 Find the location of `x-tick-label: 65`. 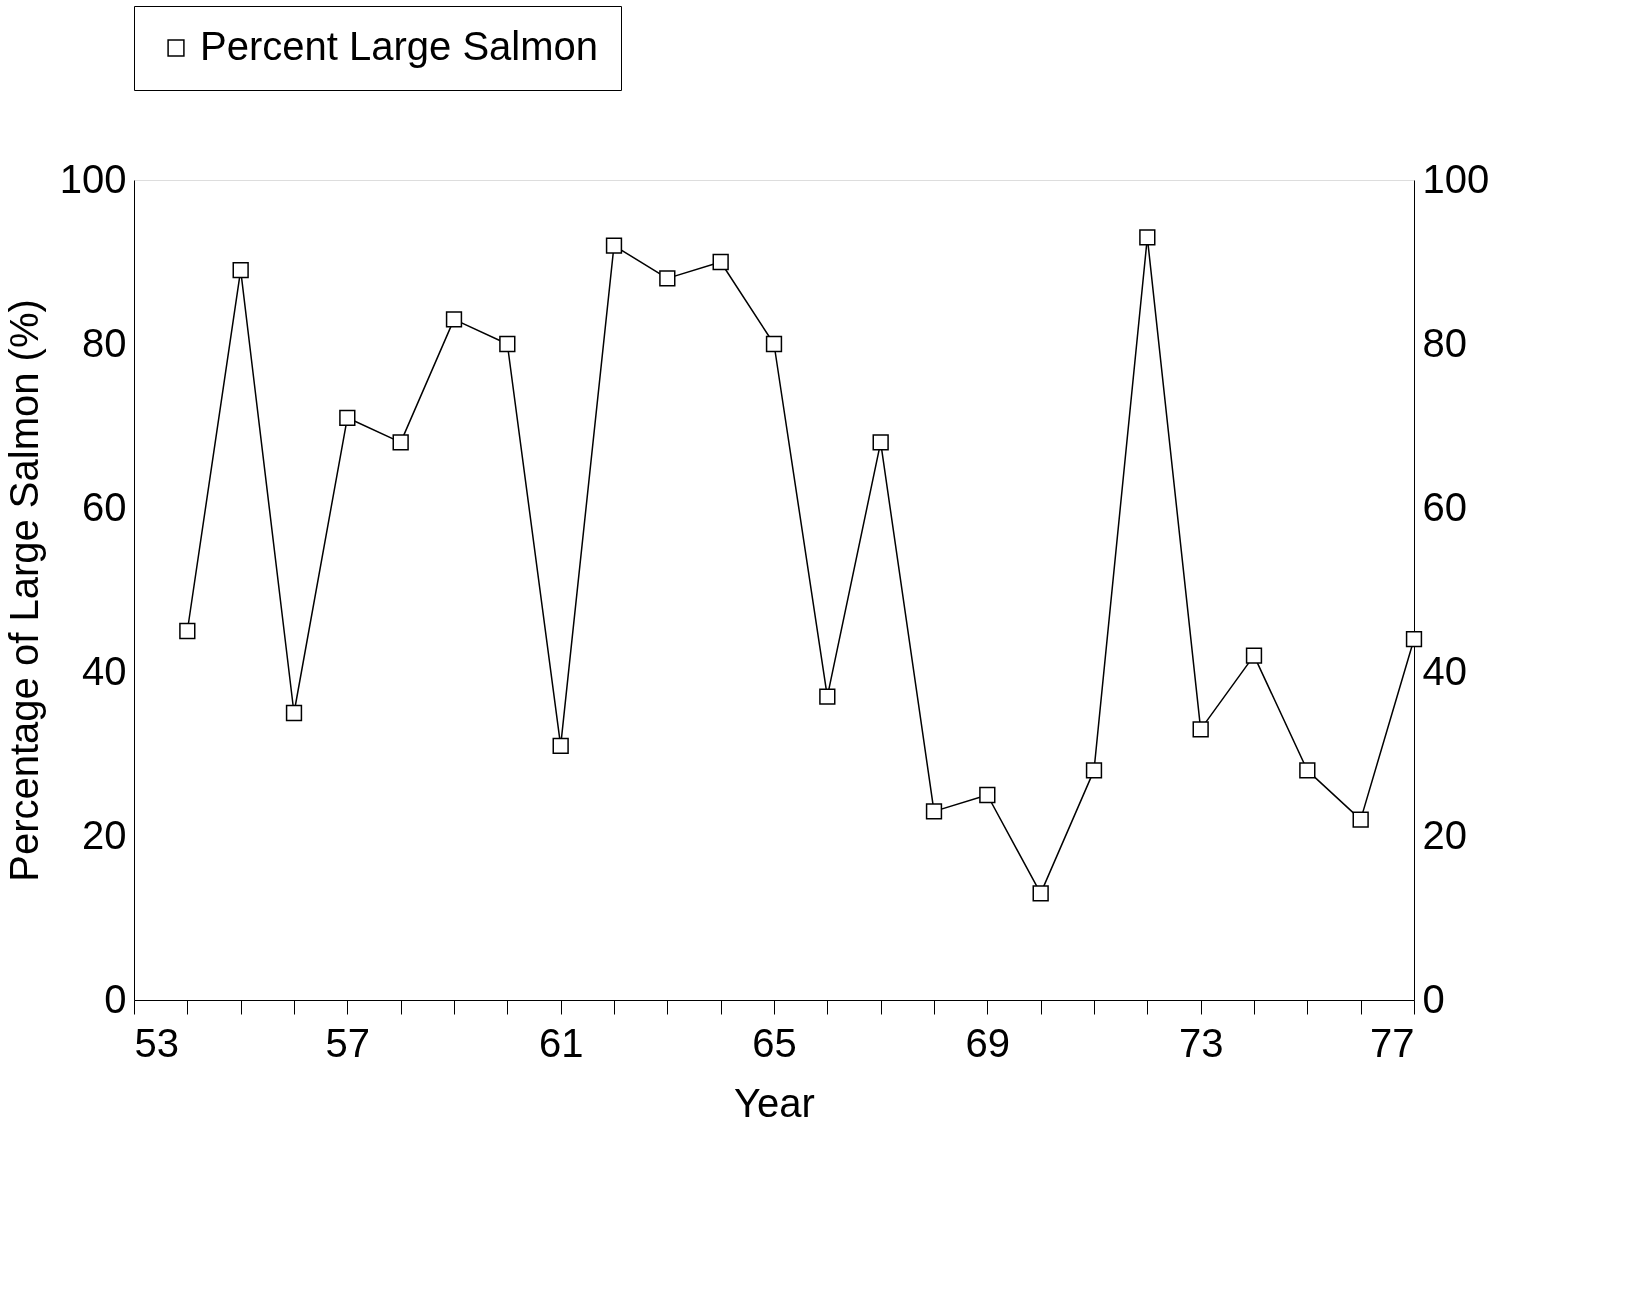

x-tick-label: 65 is located at coordinates (774, 1042).